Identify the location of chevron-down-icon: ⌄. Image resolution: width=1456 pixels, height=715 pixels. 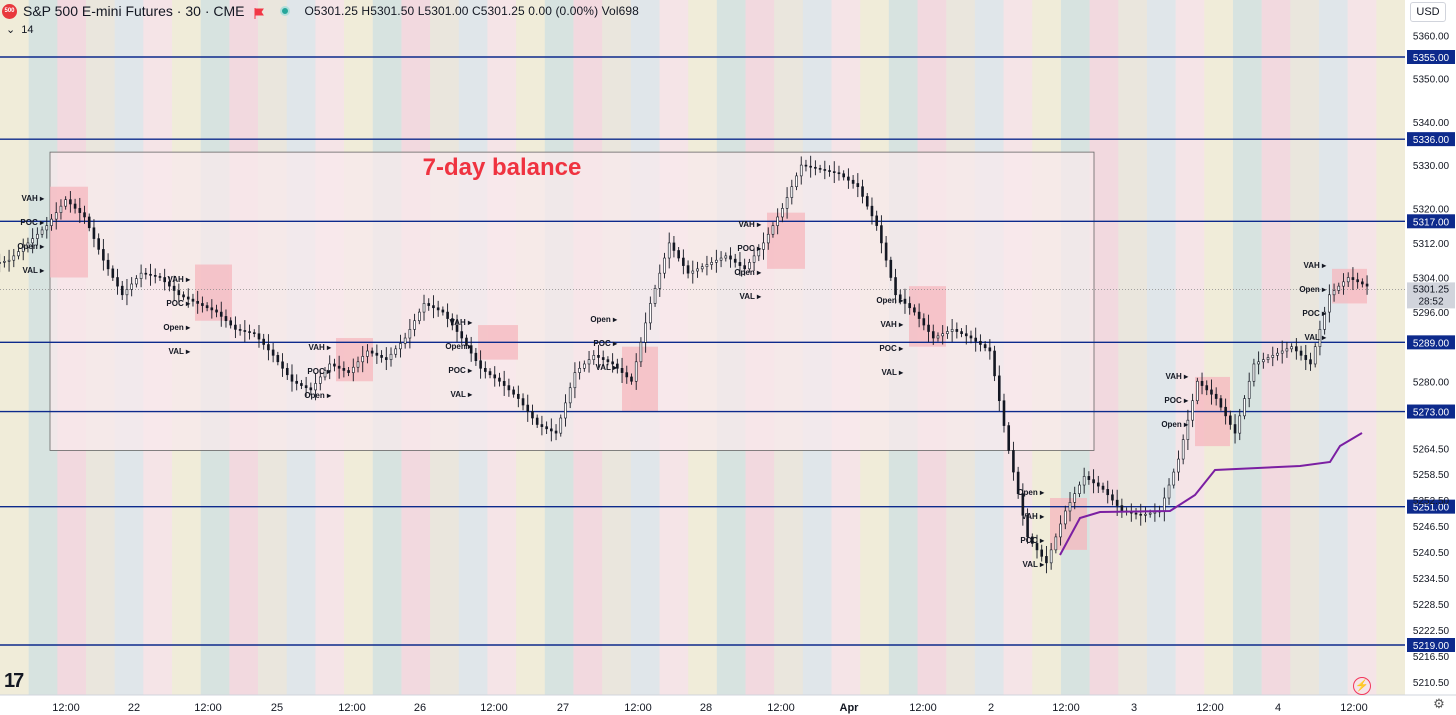
(11, 30).